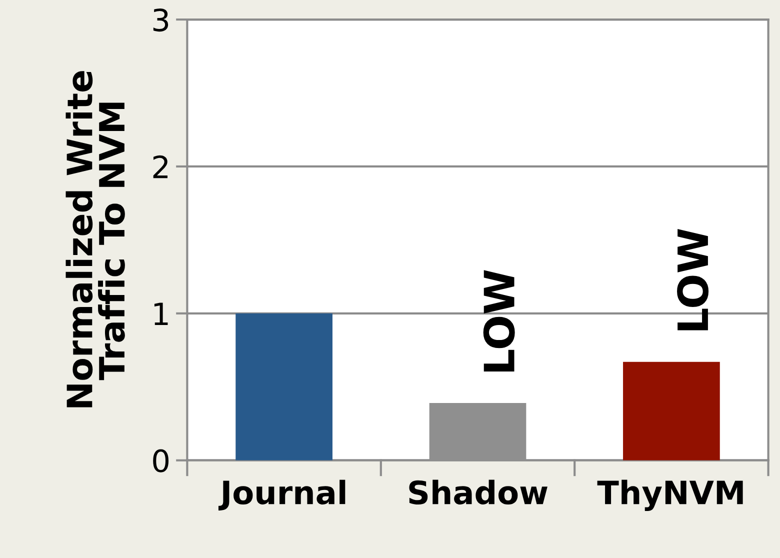 The height and width of the screenshot is (558, 780). Describe the element at coordinates (161, 460) in the screenshot. I see `y-tick-label: 0` at that location.